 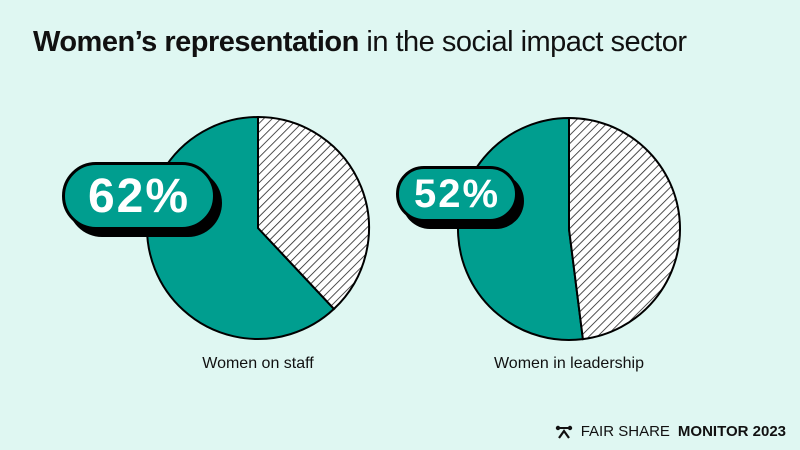 What do you see at coordinates (563, 432) in the screenshot?
I see `fair-share-logo-icon` at bounding box center [563, 432].